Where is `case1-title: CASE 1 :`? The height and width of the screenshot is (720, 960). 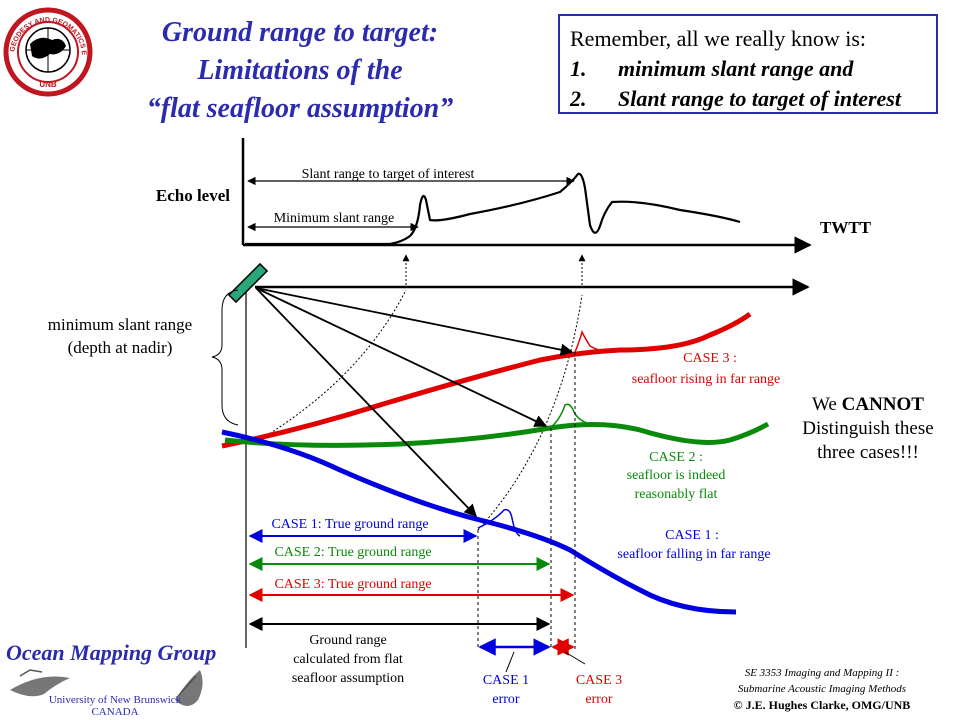
case1-title: CASE 1 : is located at coordinates (692, 535).